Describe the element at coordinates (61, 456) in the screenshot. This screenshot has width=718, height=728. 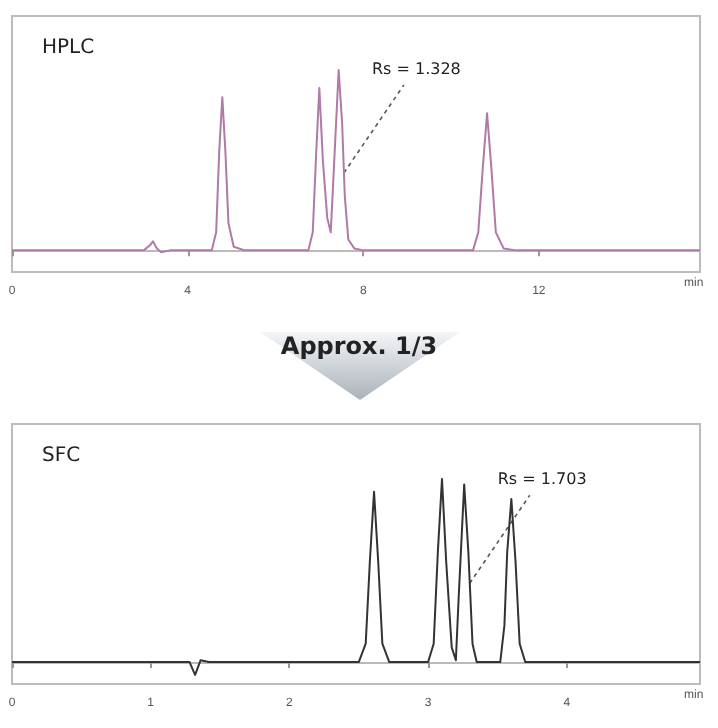
I see `chart-title: SFC` at that location.